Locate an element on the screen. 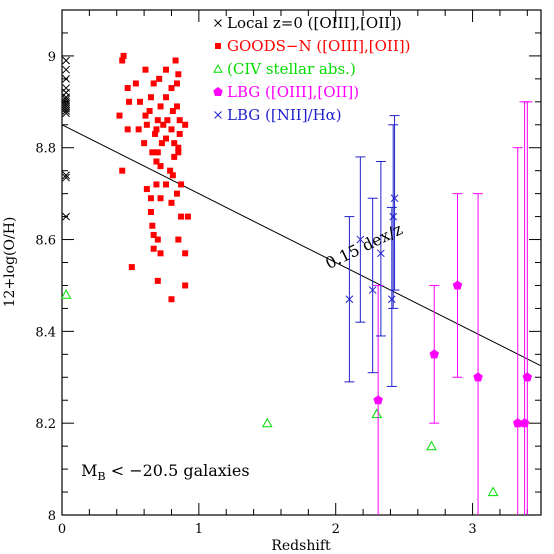 This screenshot has height=554, width=554. sample-annotation: MB < −20.5 galaxies is located at coordinates (165, 472).